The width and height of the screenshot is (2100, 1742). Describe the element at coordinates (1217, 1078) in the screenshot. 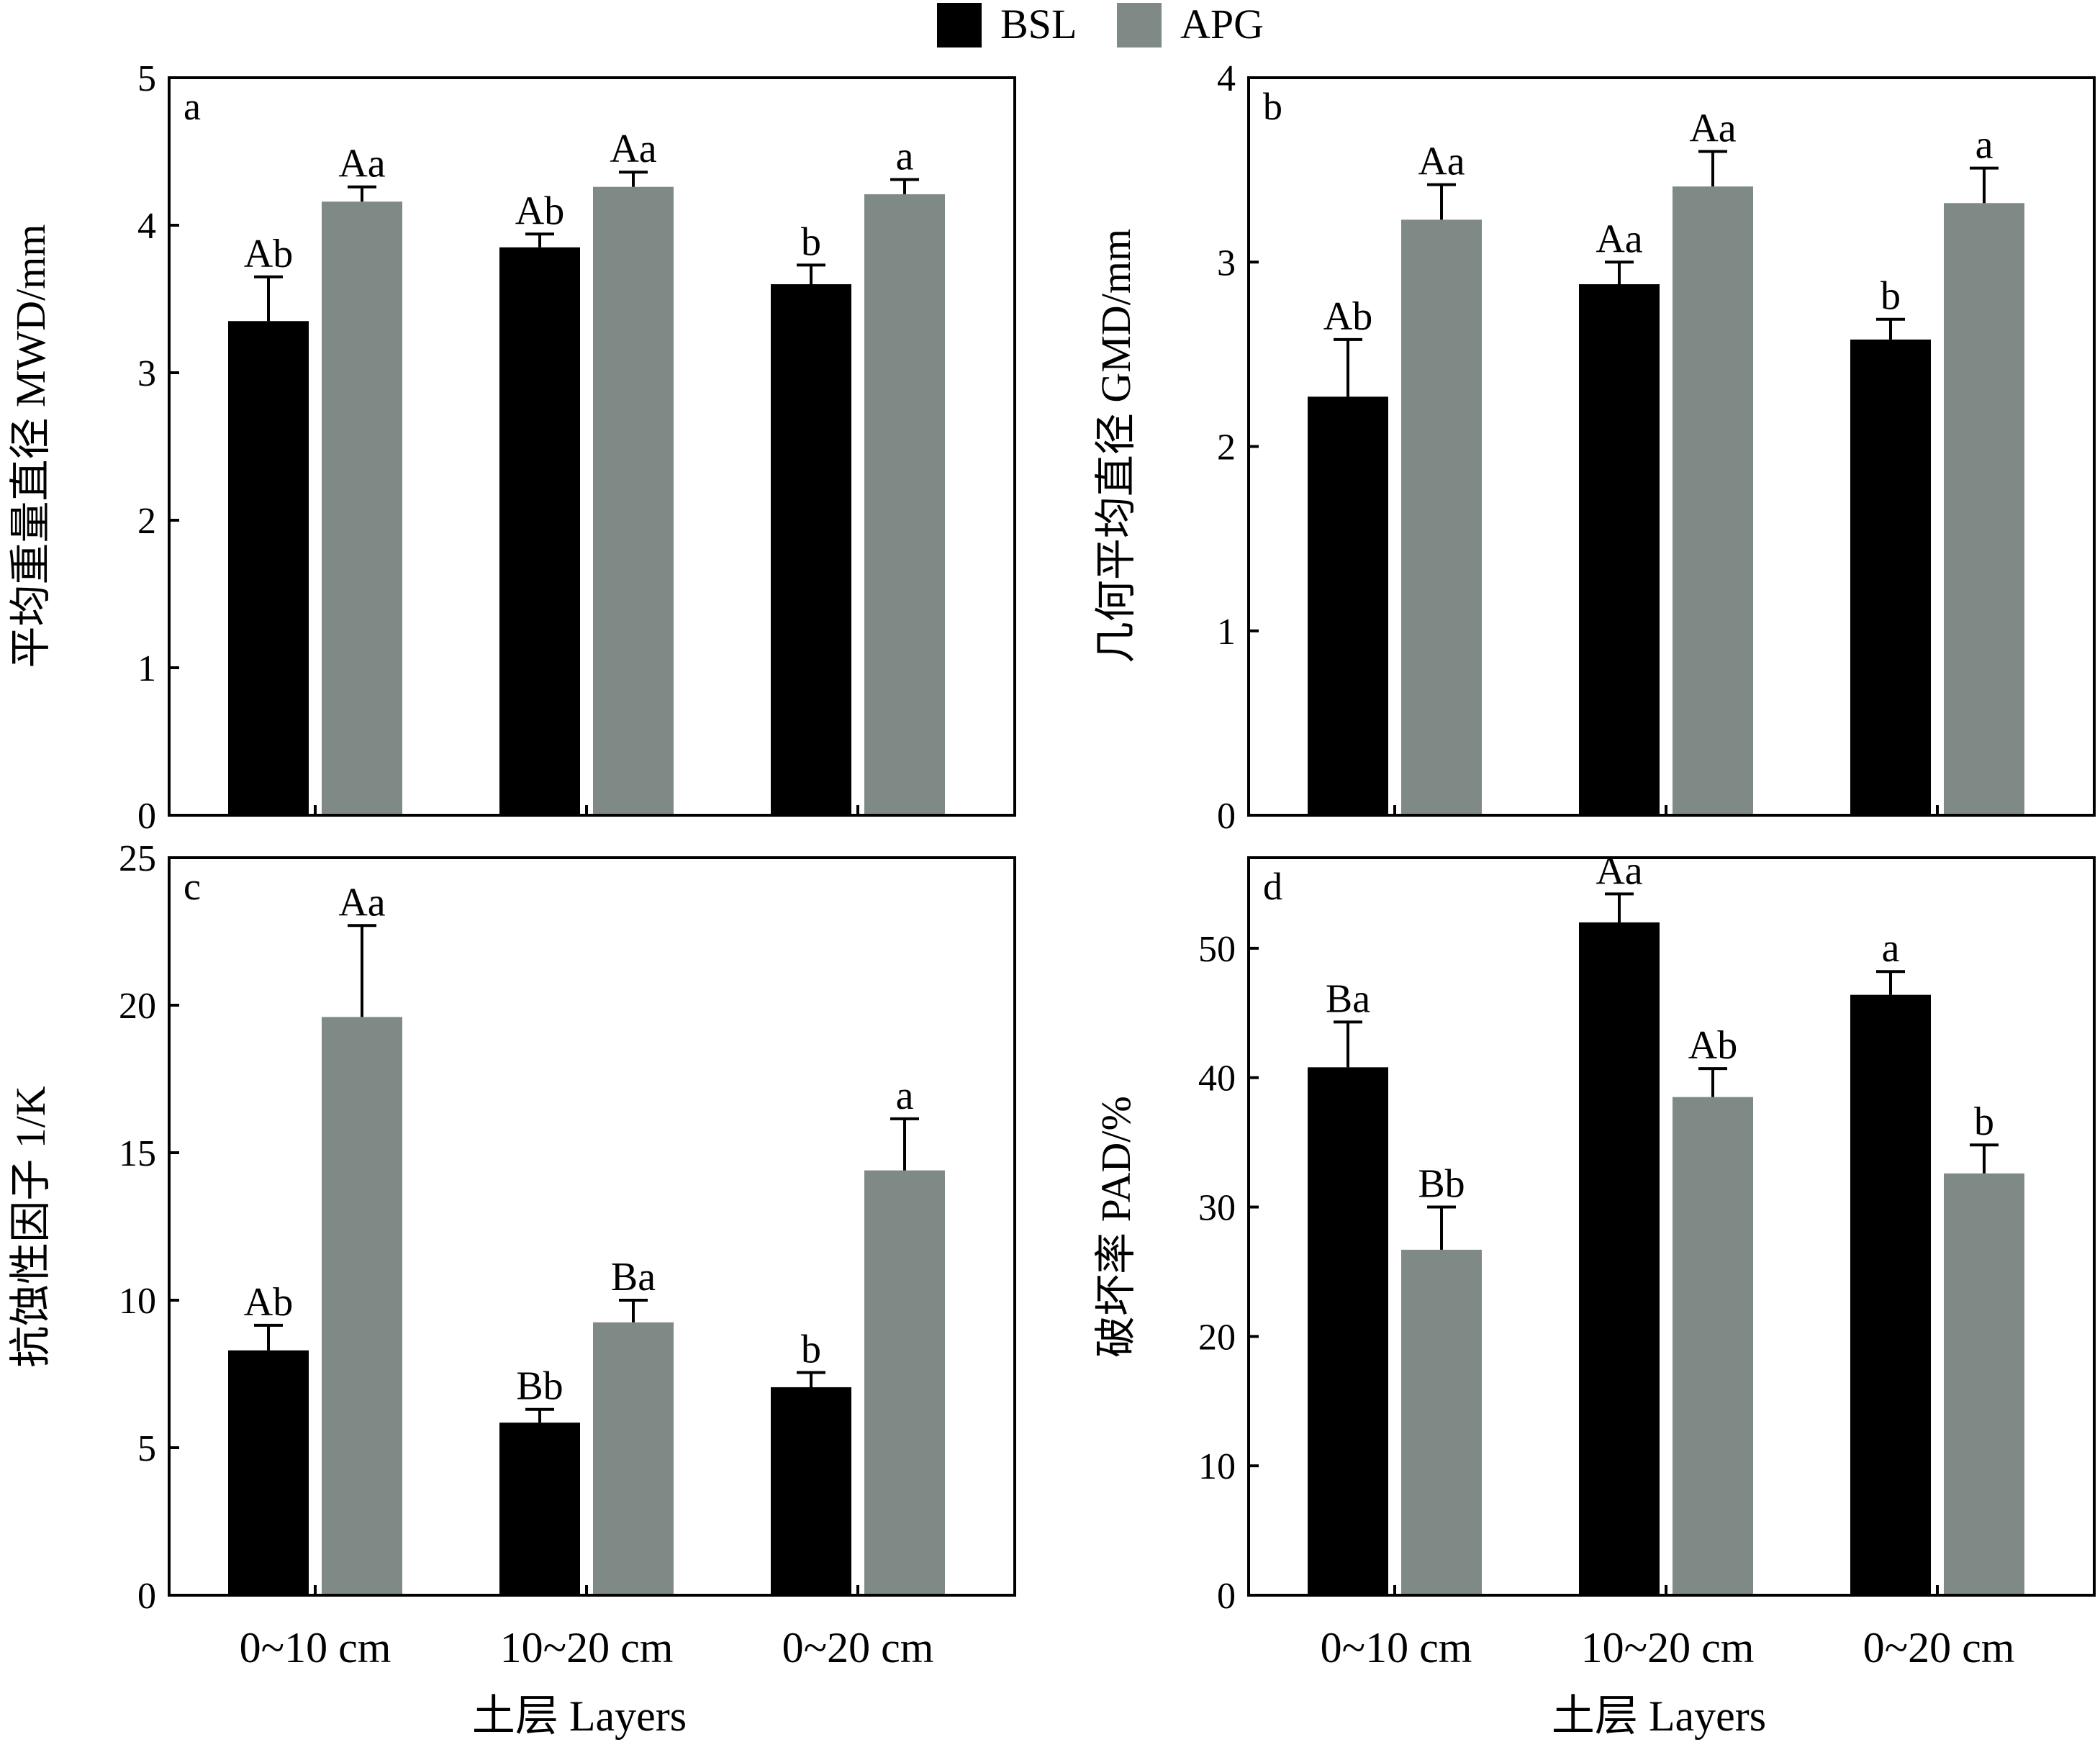

I see `y-tick-label: 40` at that location.